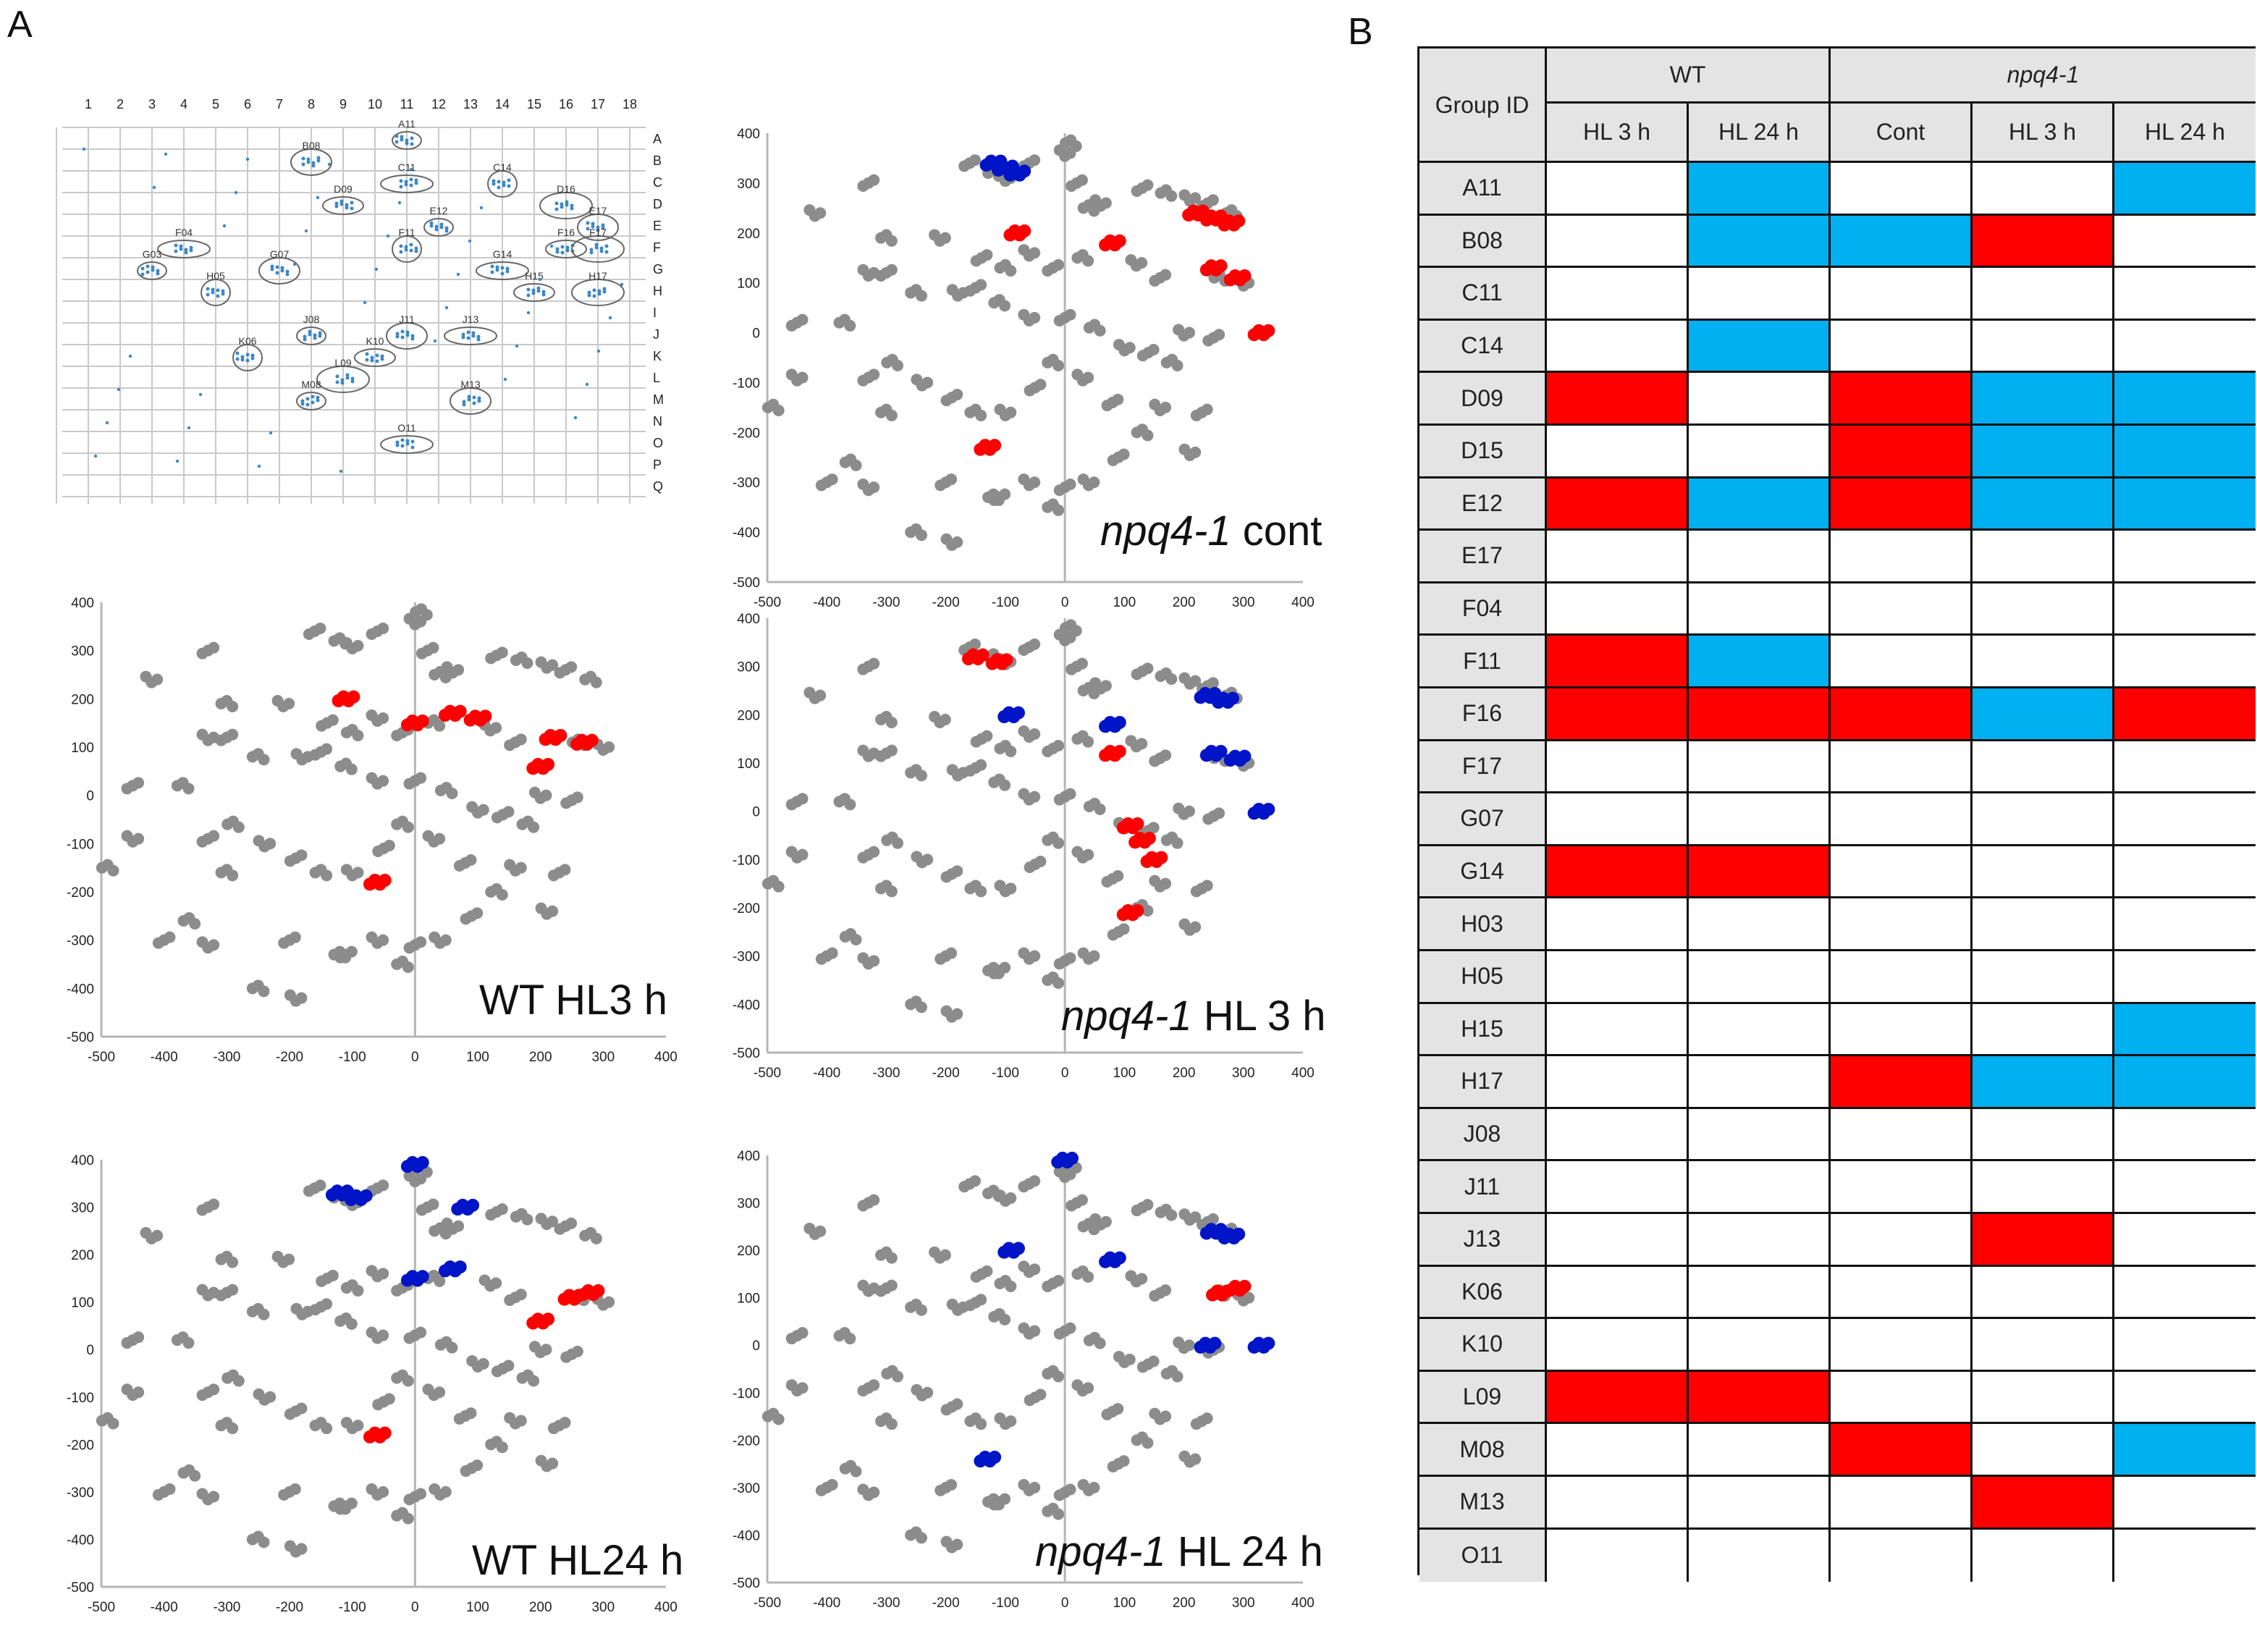 The height and width of the screenshot is (1652, 2257). I want to click on x-tick-label: -300, so click(886, 1604).